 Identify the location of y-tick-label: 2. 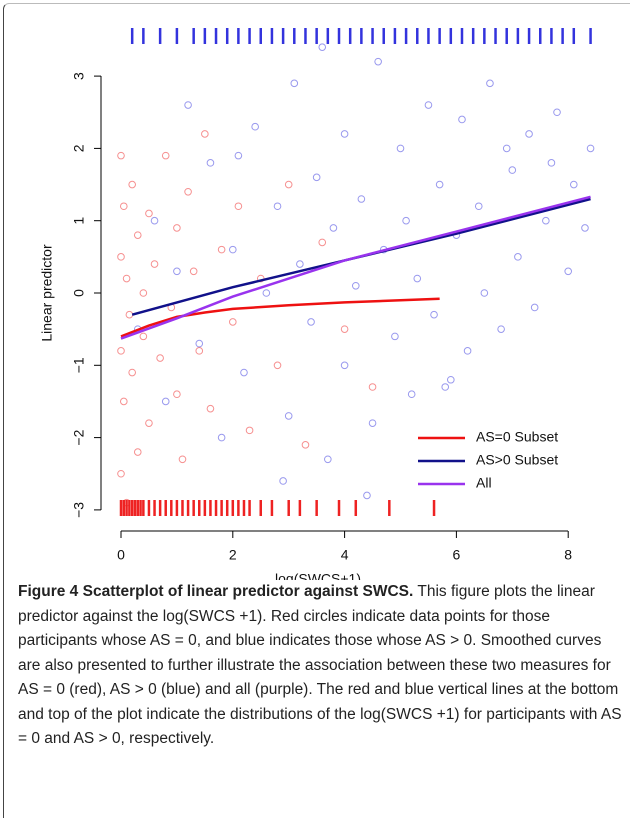
(79, 148).